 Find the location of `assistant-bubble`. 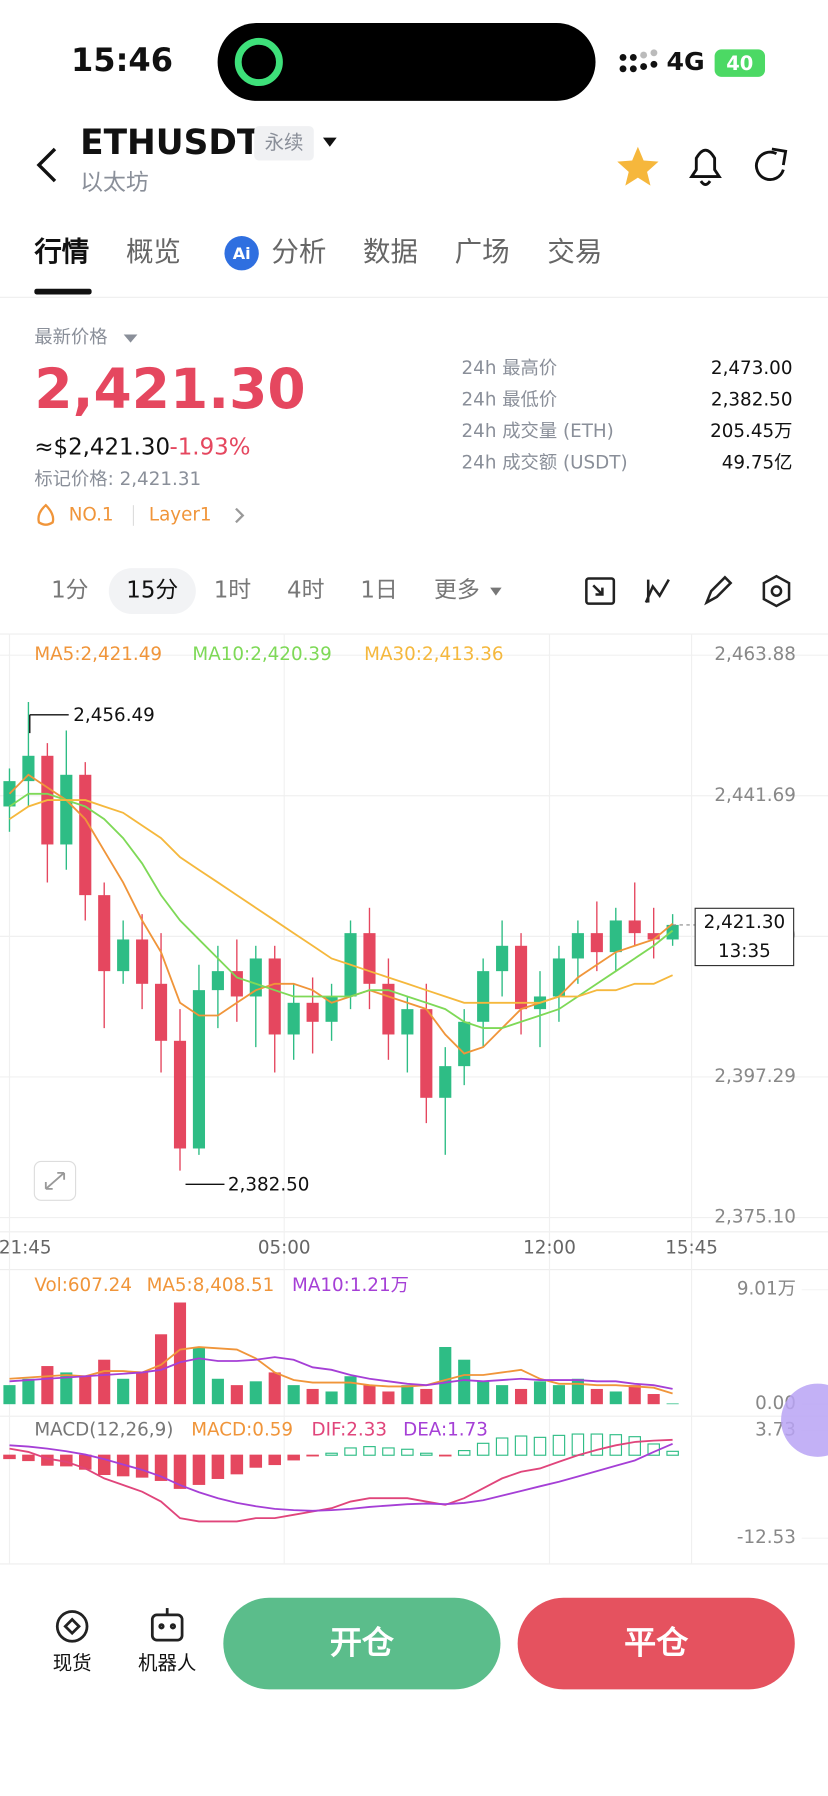

assistant-bubble is located at coordinates (804, 1420).